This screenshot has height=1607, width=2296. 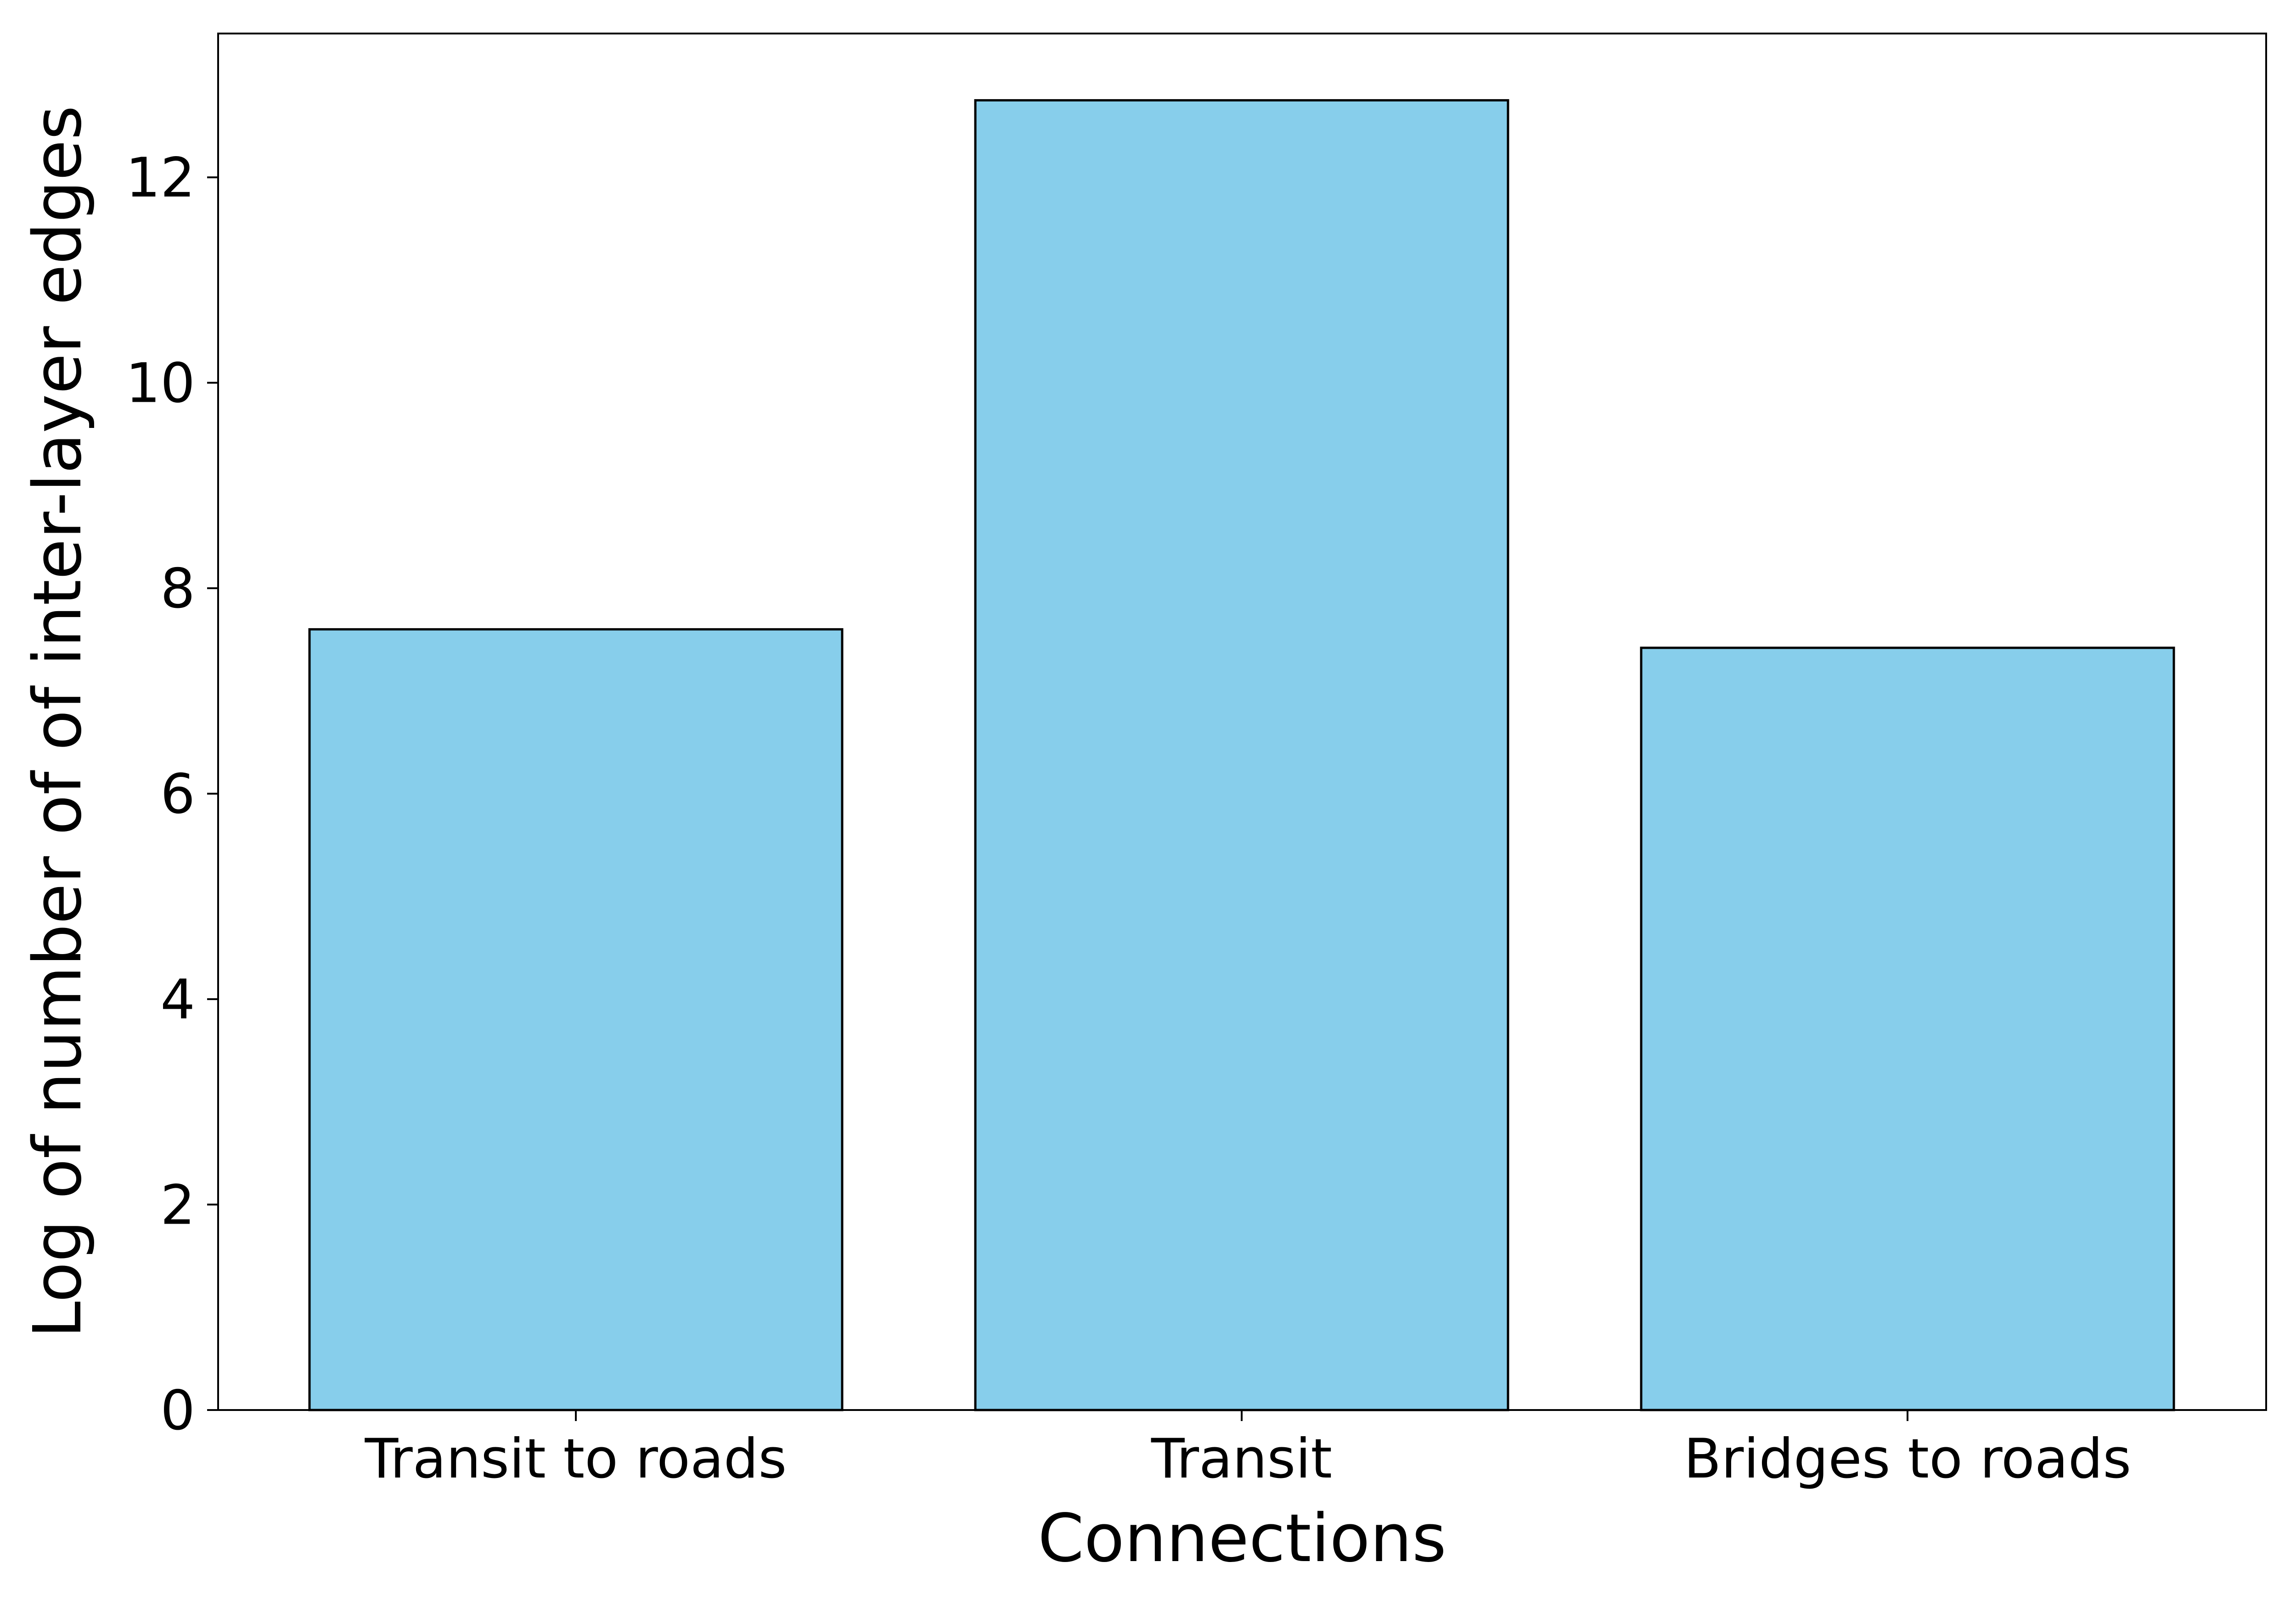 I want to click on y-tick-label-6: 12, so click(x=160, y=178).